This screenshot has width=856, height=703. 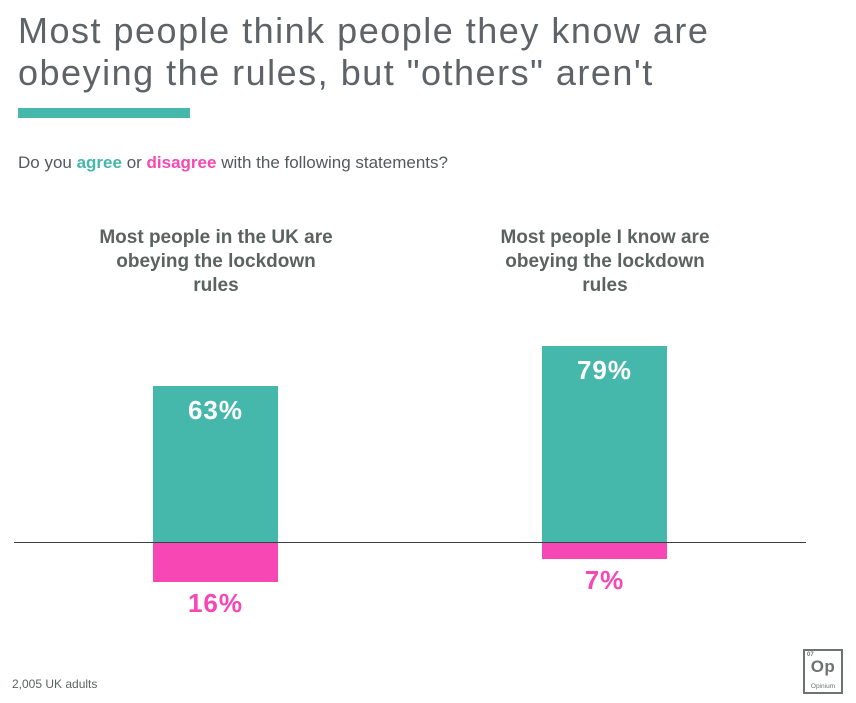 What do you see at coordinates (604, 580) in the screenshot?
I see `disagree-value-i-know: 7%` at bounding box center [604, 580].